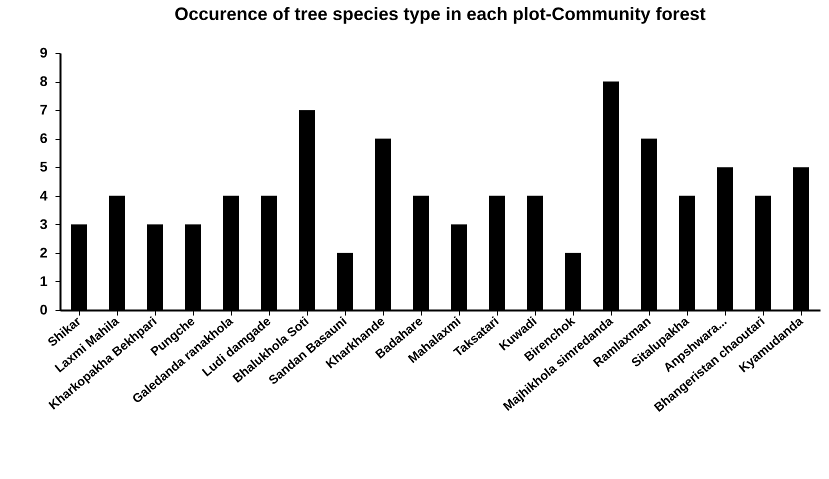 This screenshot has width=829, height=479. Describe the element at coordinates (44, 138) in the screenshot. I see `y-tick-label: 6` at that location.